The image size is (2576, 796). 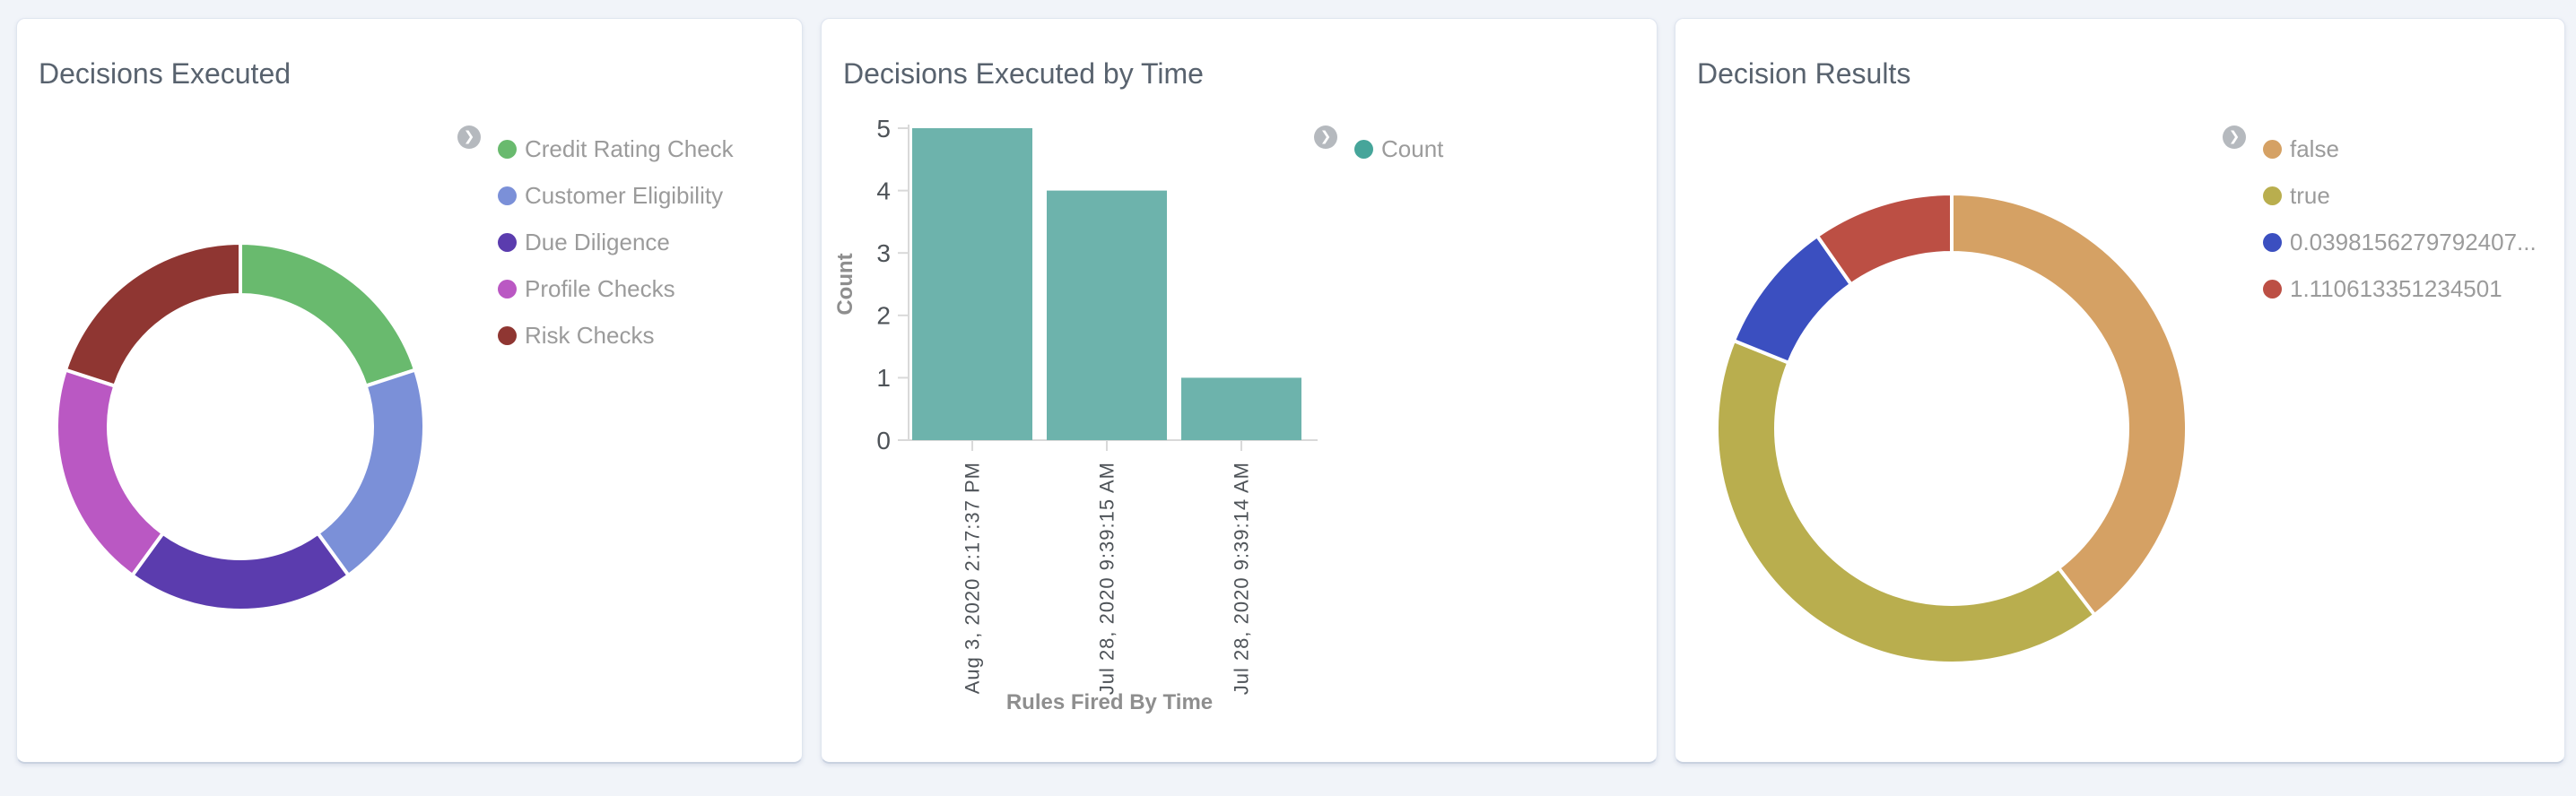 I want to click on legend-count: Count, so click(x=1398, y=148).